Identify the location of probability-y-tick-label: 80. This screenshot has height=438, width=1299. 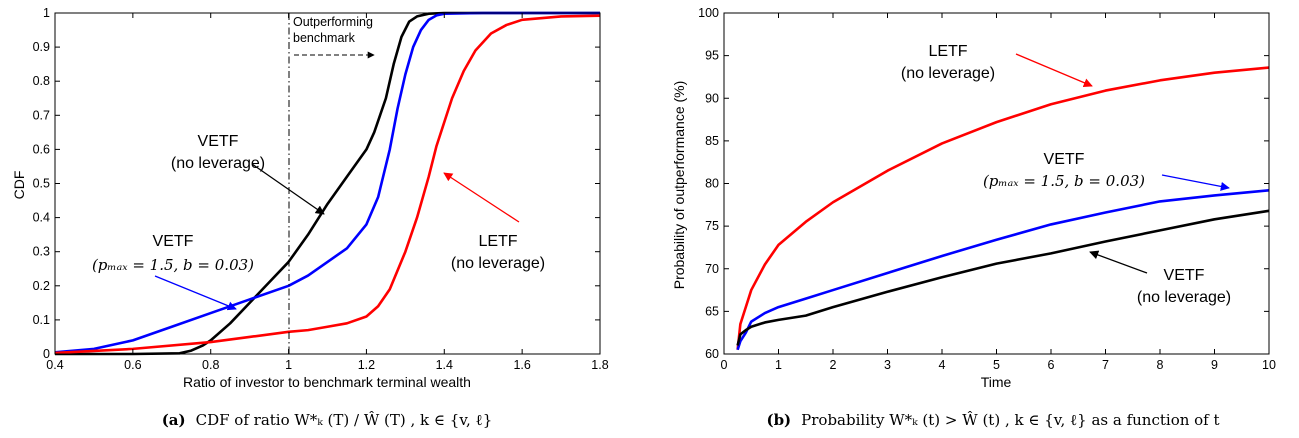
(712, 184).